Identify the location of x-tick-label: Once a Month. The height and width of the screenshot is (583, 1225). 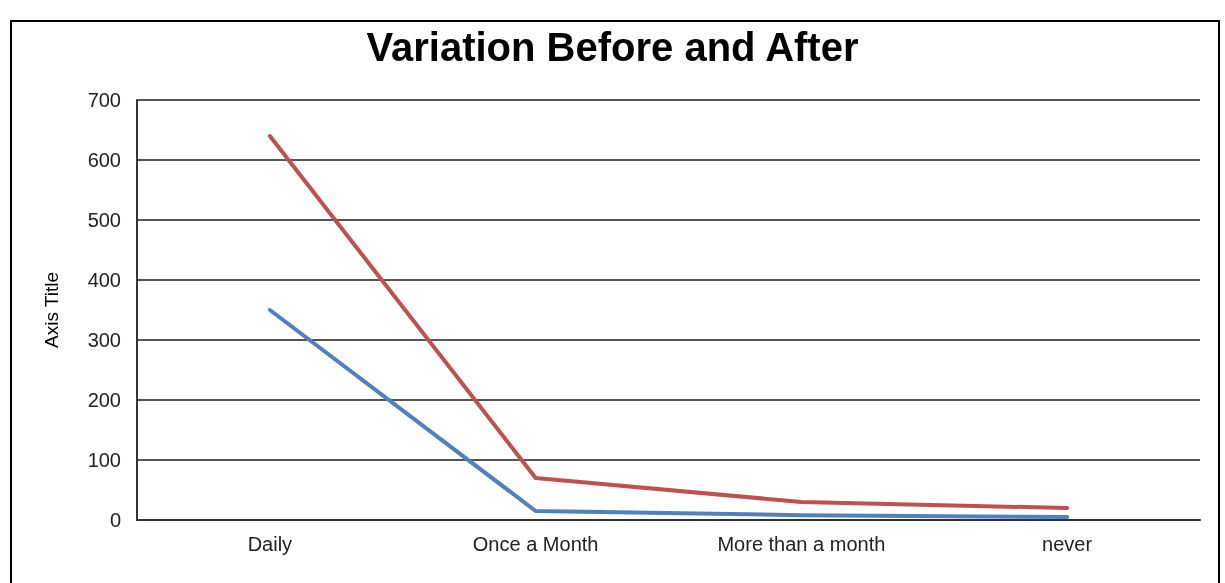
(535, 544).